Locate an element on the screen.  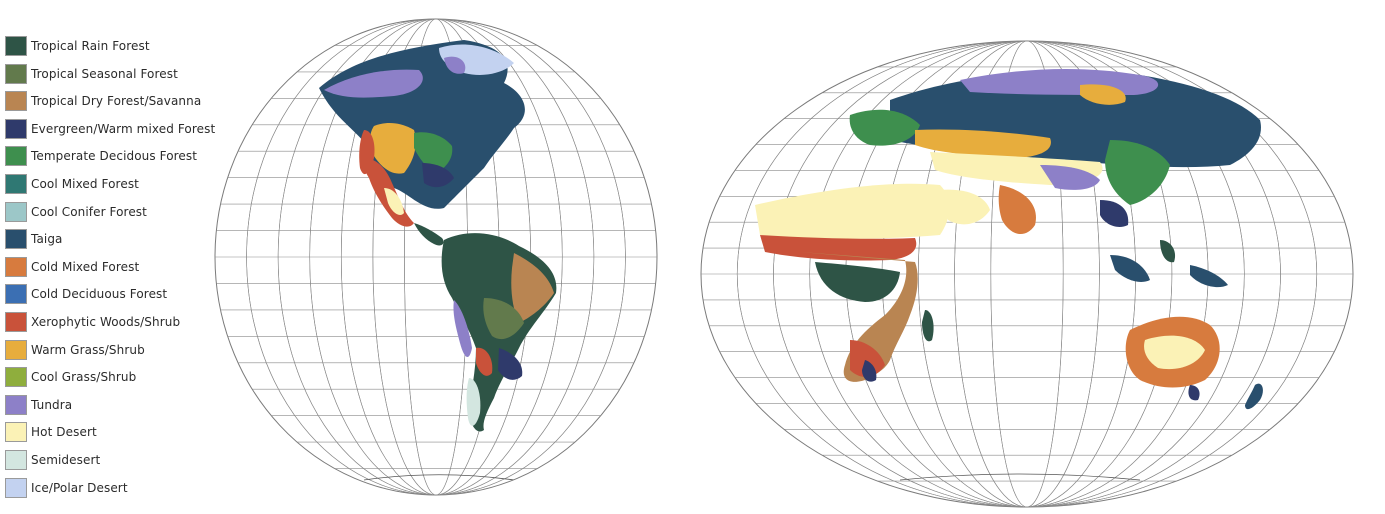
region-europe-deciduous is located at coordinates (884, 127).